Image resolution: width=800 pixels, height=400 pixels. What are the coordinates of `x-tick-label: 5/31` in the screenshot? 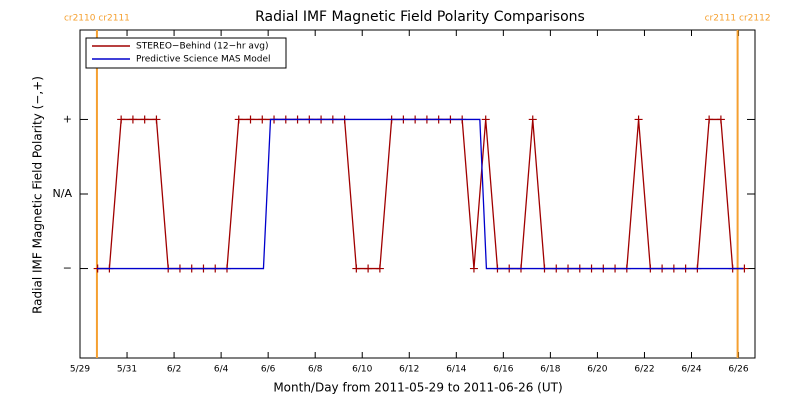 It's located at (127, 370).